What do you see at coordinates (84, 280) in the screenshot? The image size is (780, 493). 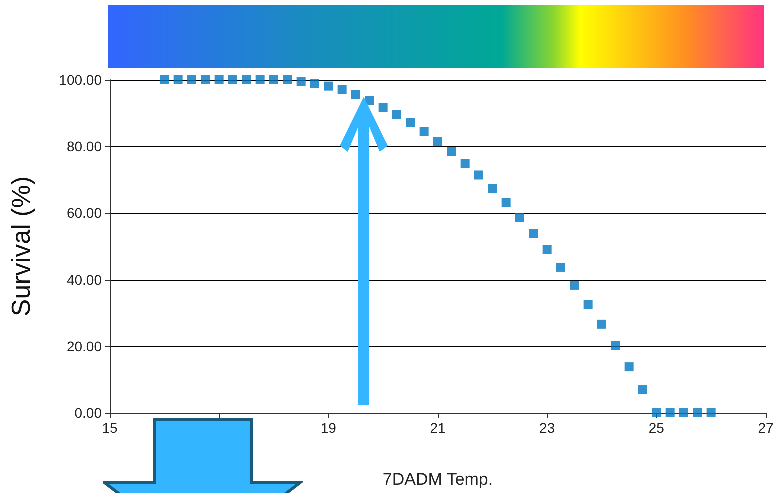 I see `y-tick-label: 40.00` at bounding box center [84, 280].